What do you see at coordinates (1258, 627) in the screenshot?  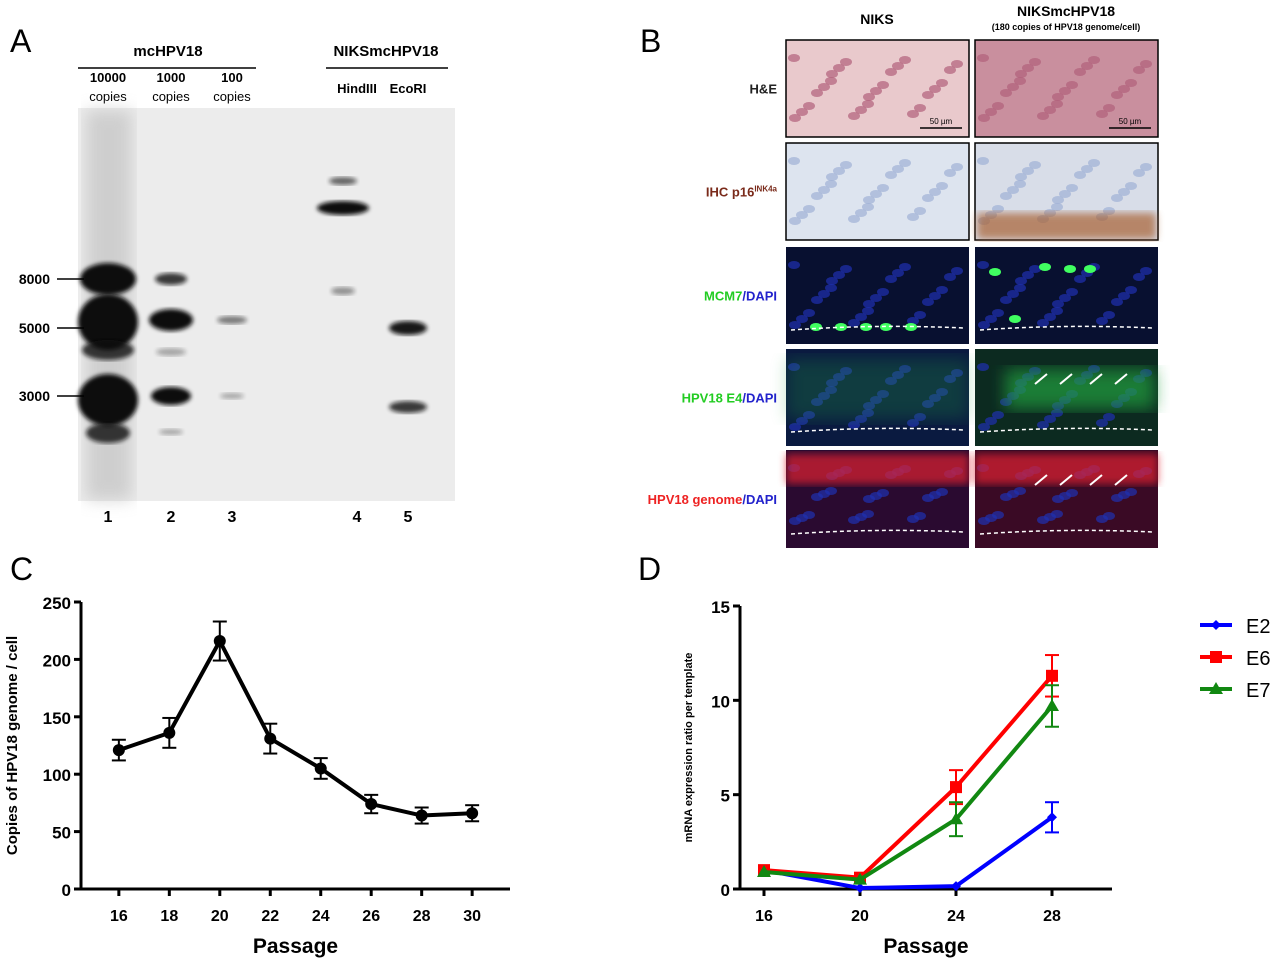 I see `legend-label: E2` at bounding box center [1258, 627].